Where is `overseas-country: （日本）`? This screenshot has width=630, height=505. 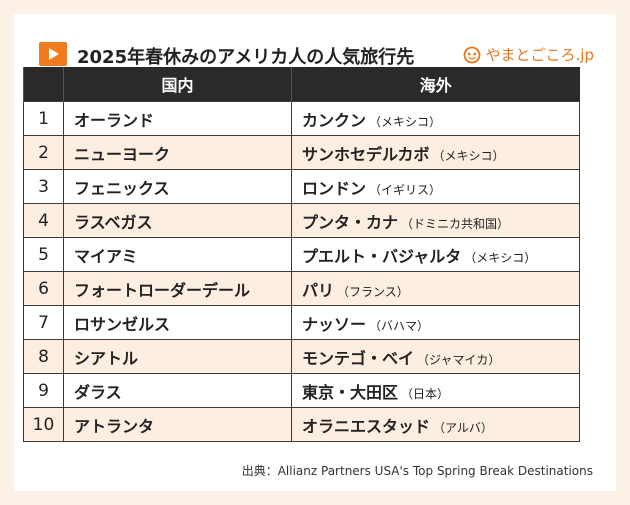
overseas-country: （日本） is located at coordinates (425, 393).